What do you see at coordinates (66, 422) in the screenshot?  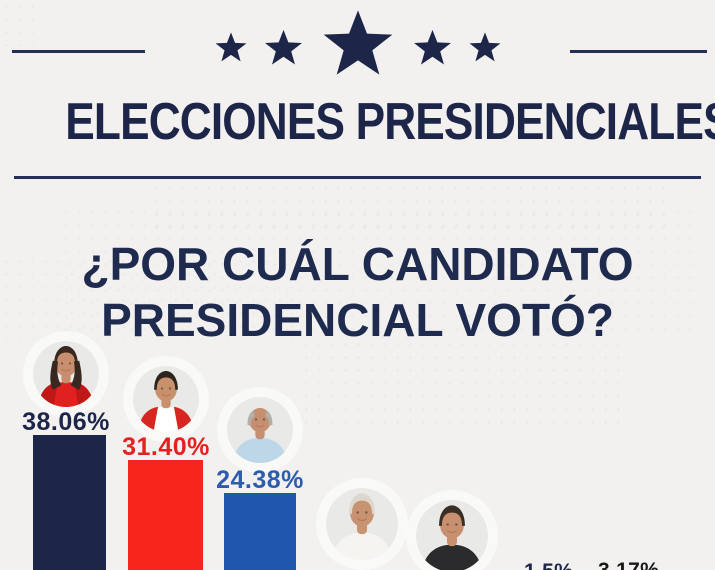 I see `percent-label: 38.06%` at bounding box center [66, 422].